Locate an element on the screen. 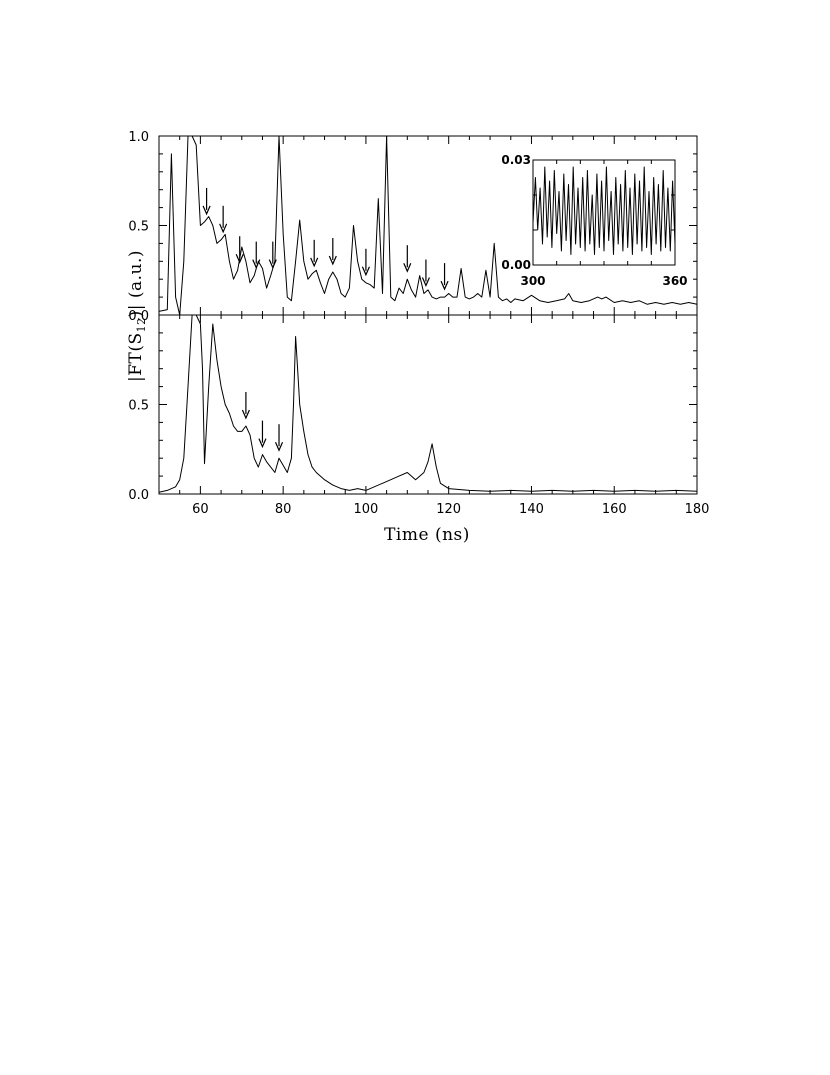  bottom-ytick-label: 0.0 is located at coordinates (138, 495).